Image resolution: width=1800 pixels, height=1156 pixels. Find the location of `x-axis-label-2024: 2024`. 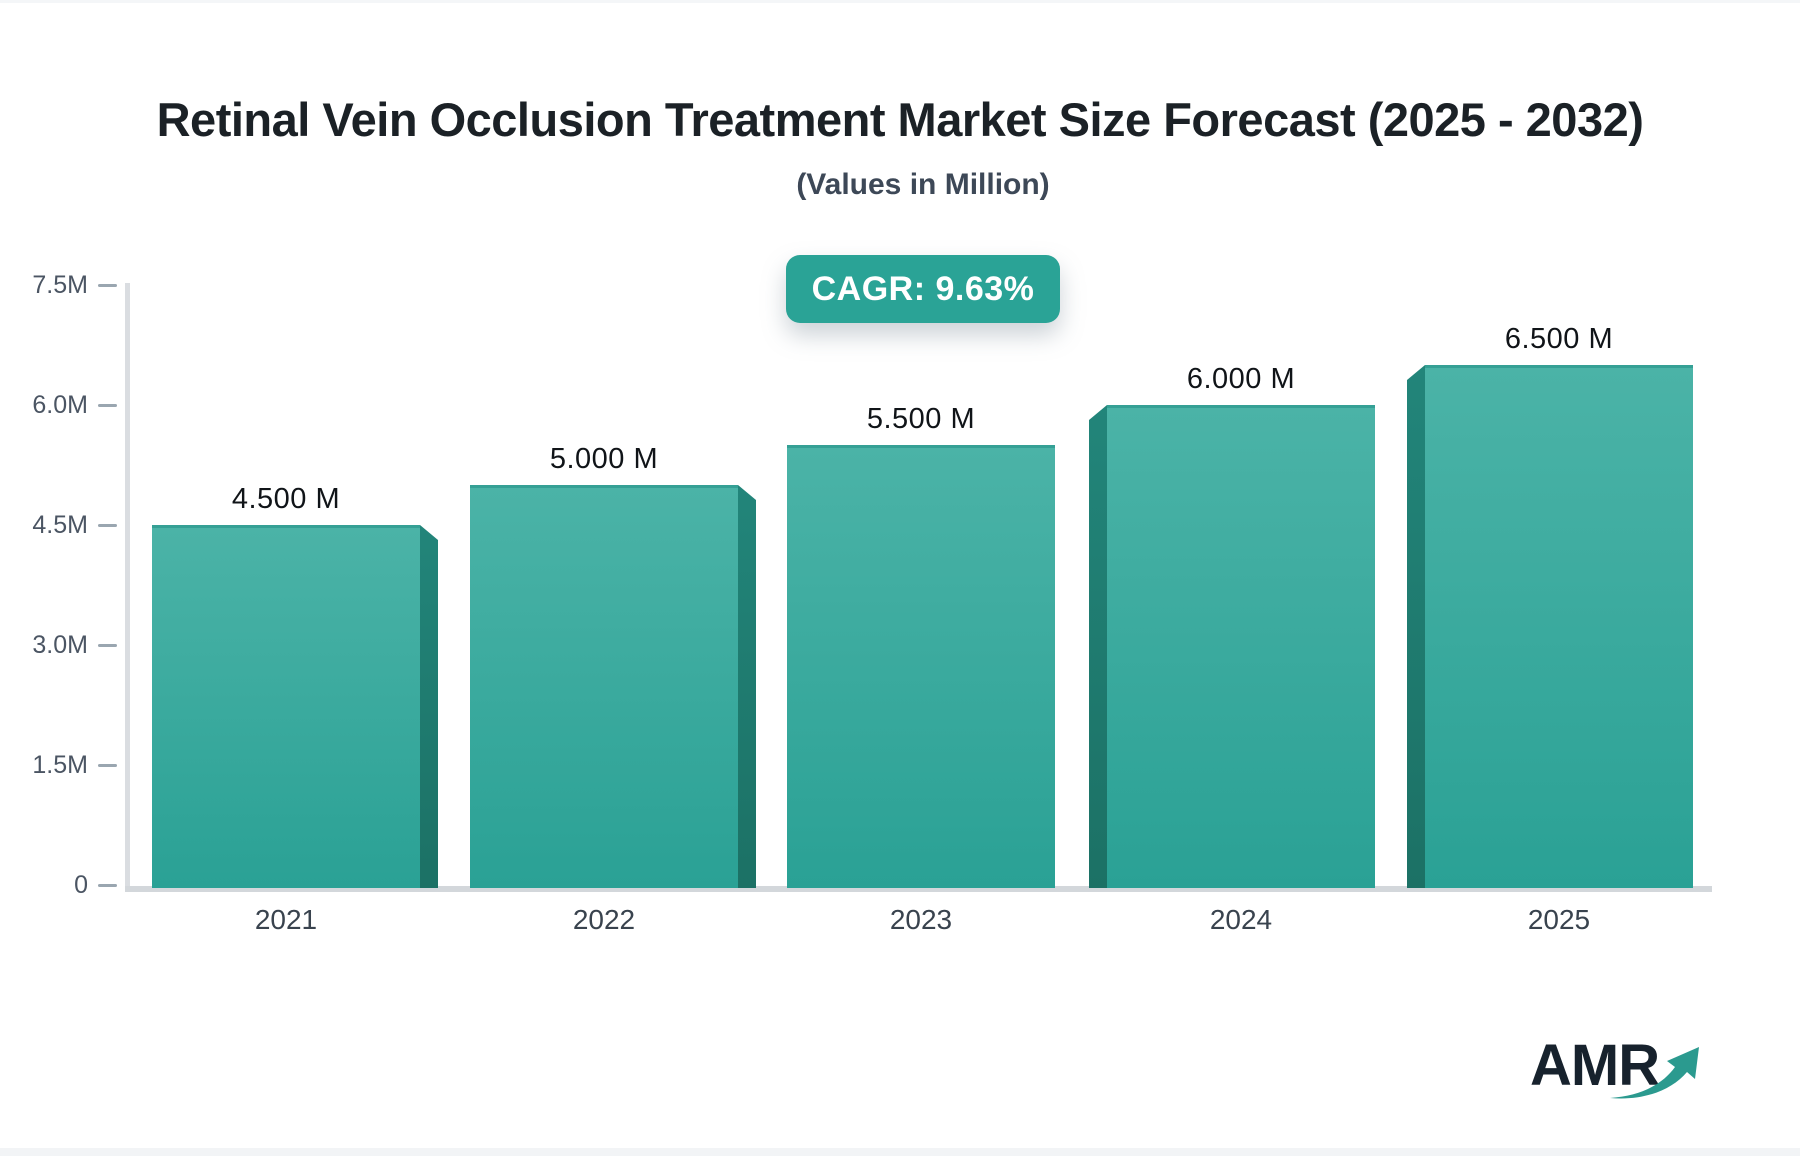

x-axis-label-2024: 2024 is located at coordinates (1241, 919).